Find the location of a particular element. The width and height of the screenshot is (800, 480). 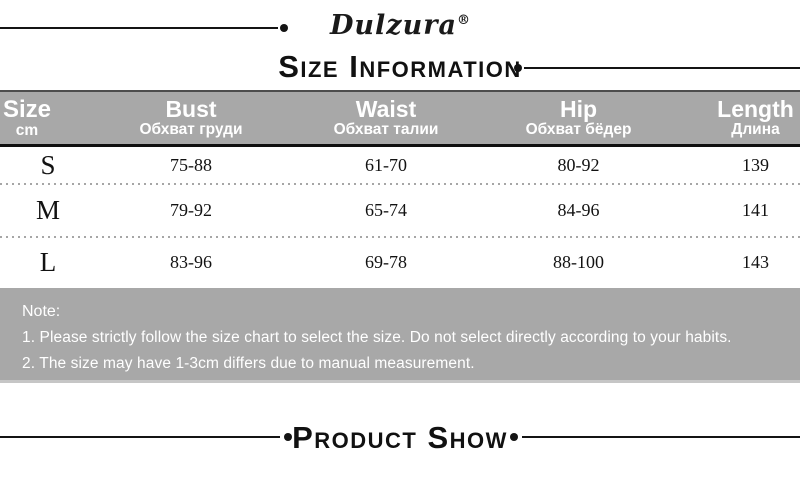

column-label: Length is located at coordinates (755, 109).